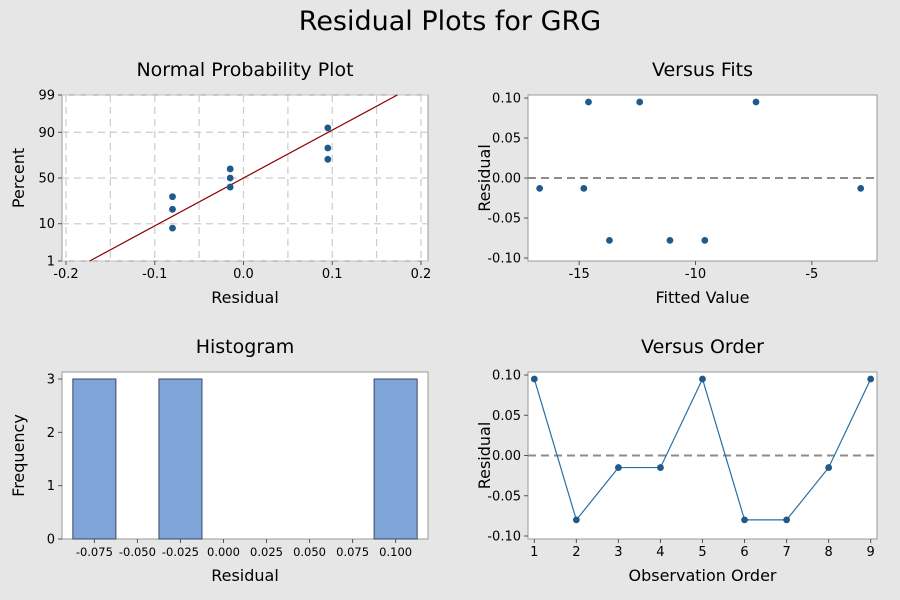 The height and width of the screenshot is (600, 900). What do you see at coordinates (450, 21) in the screenshot?
I see `figure-title: Residual Plots for GRG` at bounding box center [450, 21].